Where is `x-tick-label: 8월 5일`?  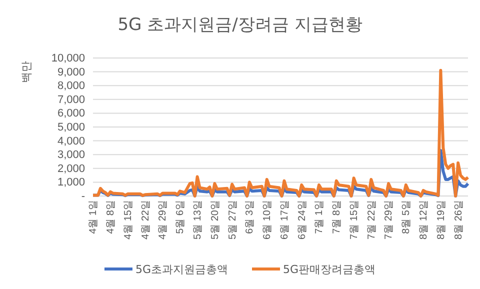 x-tick-label: 8월 5일 is located at coordinates (406, 217).